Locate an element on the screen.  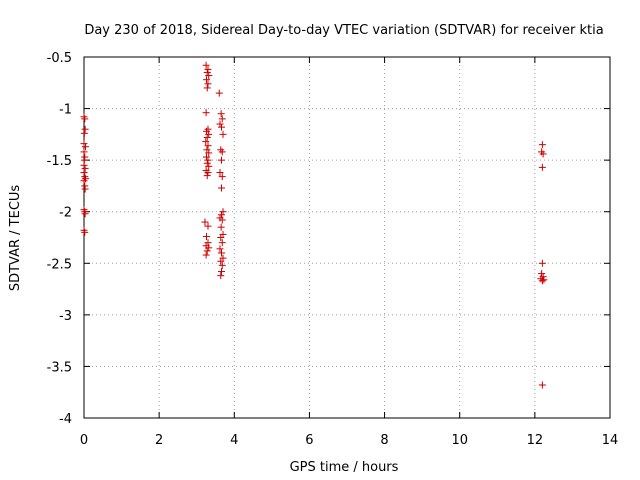
y-tick-label: -2 is located at coordinates (65, 213).